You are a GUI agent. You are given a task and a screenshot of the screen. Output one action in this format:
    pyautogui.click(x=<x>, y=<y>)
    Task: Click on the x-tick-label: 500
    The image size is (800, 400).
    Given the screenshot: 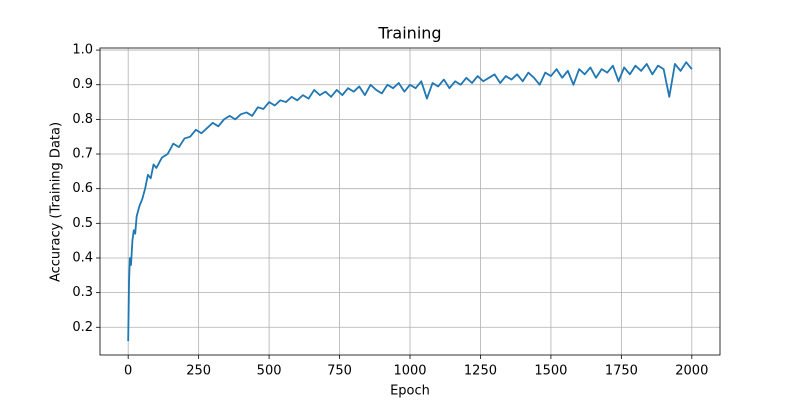 What is the action you would take?
    pyautogui.click(x=269, y=371)
    